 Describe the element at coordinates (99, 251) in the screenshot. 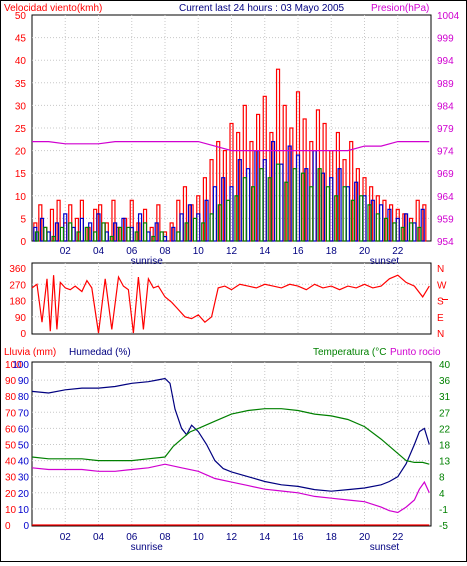

I see `x-tick-label: 04` at that location.